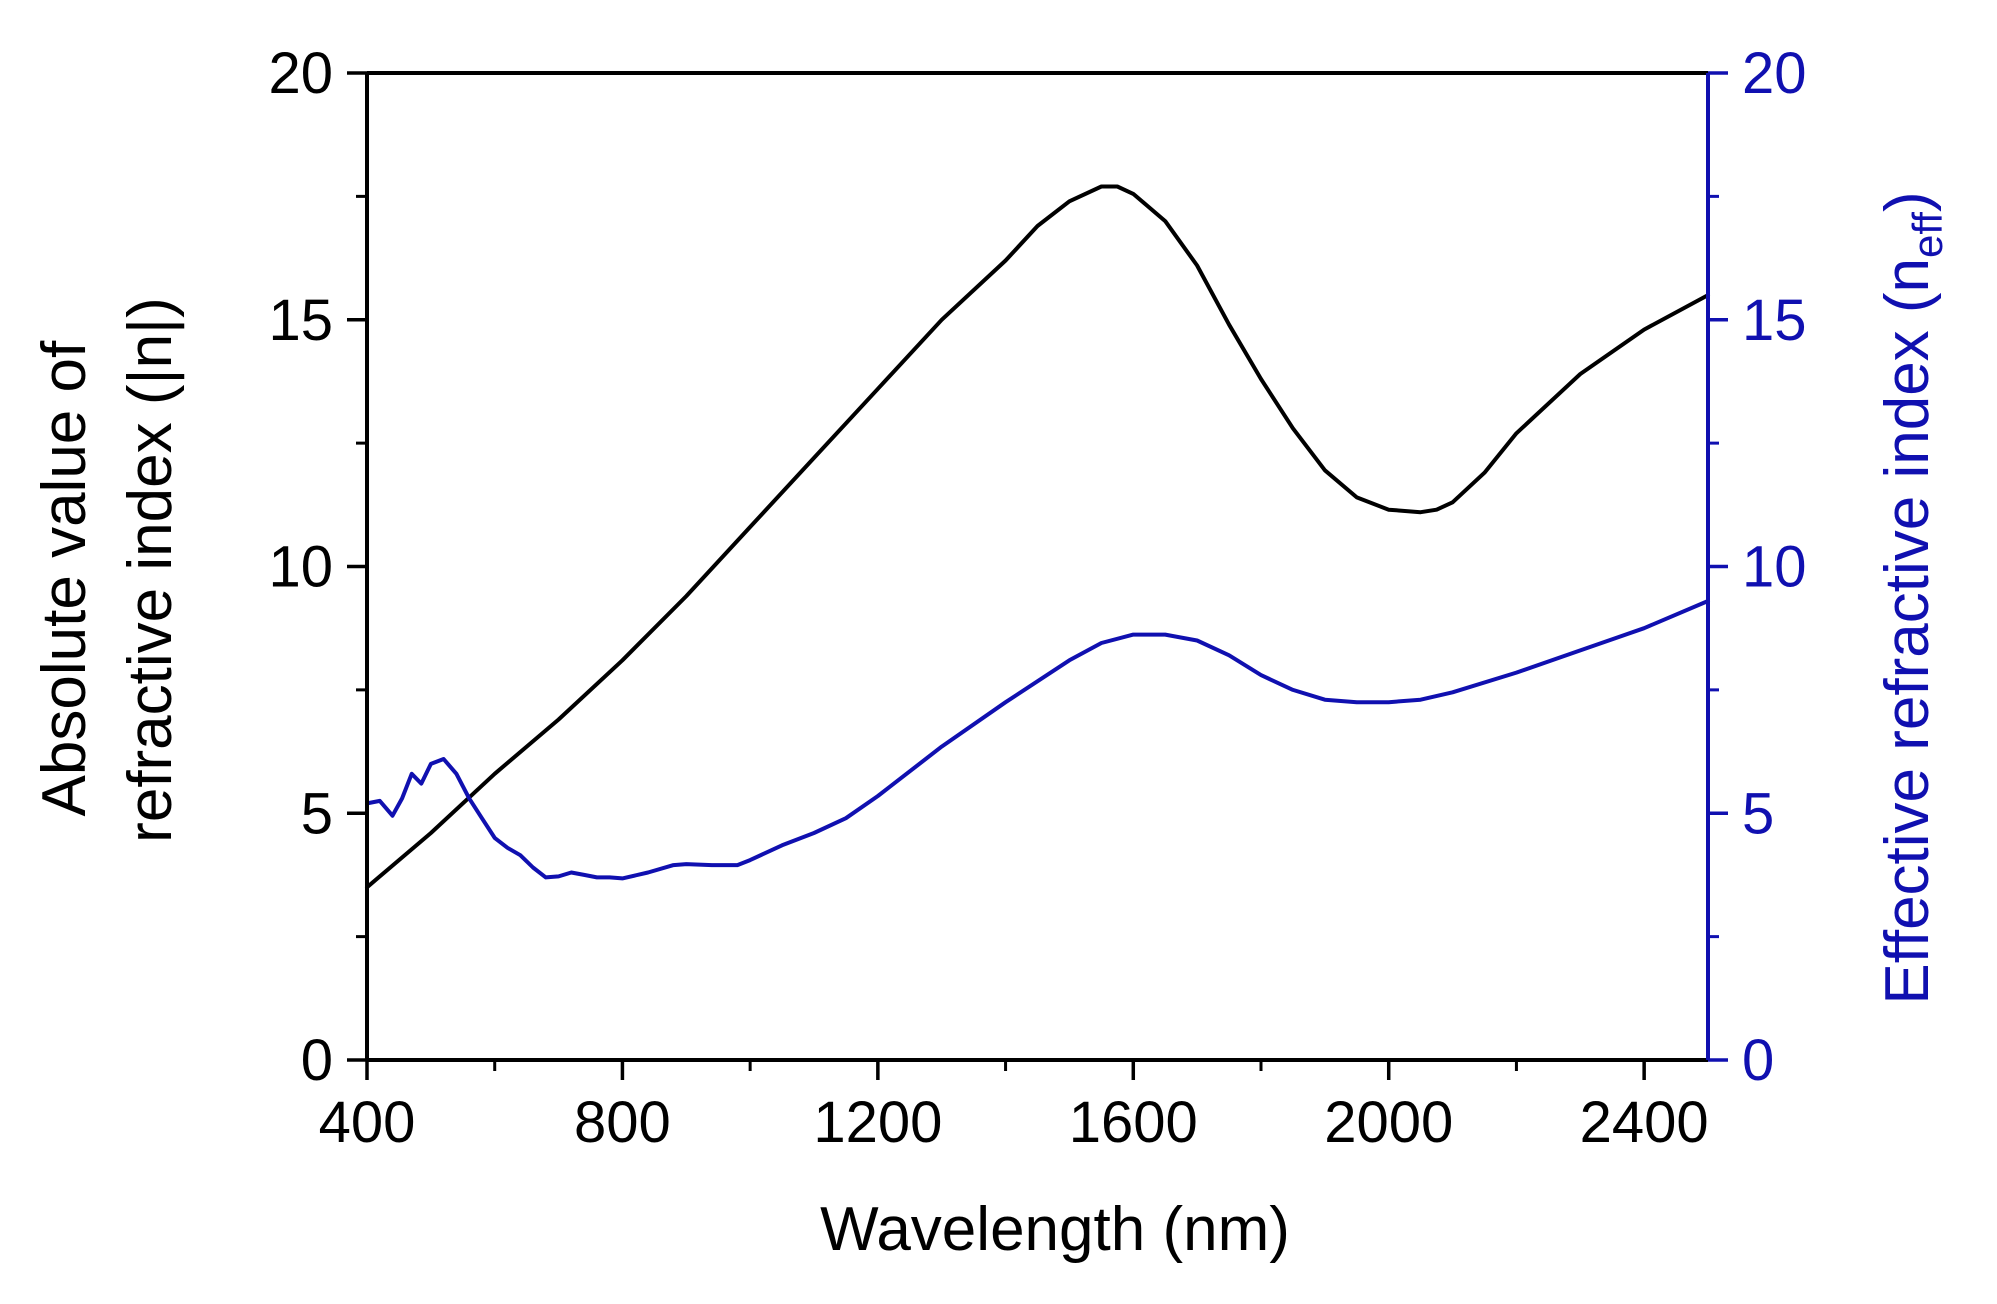 The image size is (1997, 1304). I want to click on left-y-axis-title-line1: Absolute value of, so click(64, 578).